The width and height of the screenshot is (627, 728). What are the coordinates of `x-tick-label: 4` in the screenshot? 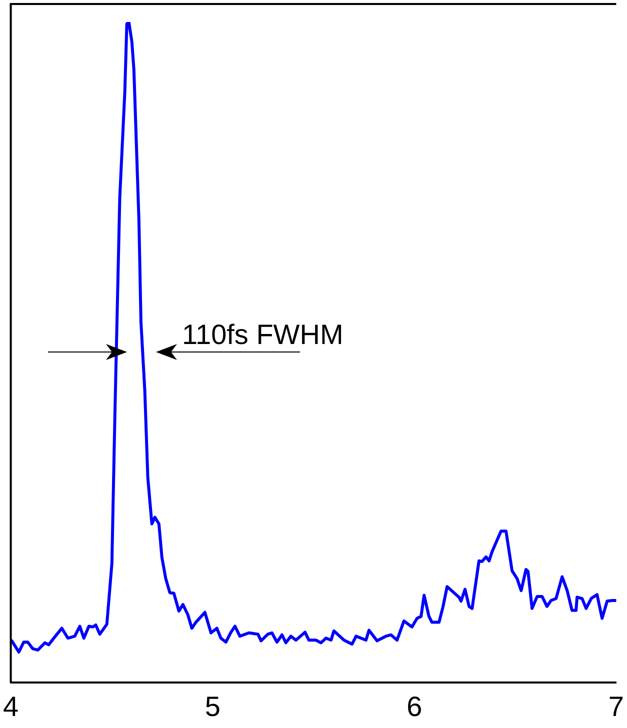 It's located at (10, 706).